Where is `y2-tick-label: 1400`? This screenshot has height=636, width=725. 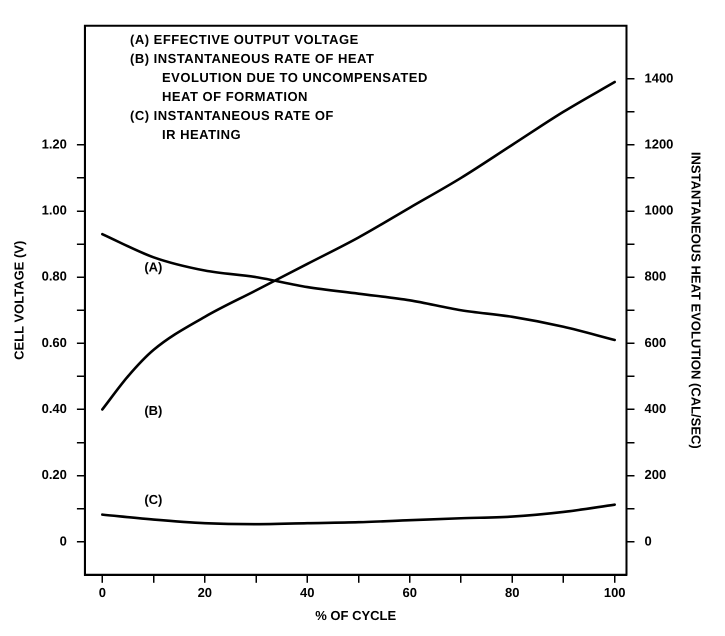 y2-tick-label: 1400 is located at coordinates (659, 78).